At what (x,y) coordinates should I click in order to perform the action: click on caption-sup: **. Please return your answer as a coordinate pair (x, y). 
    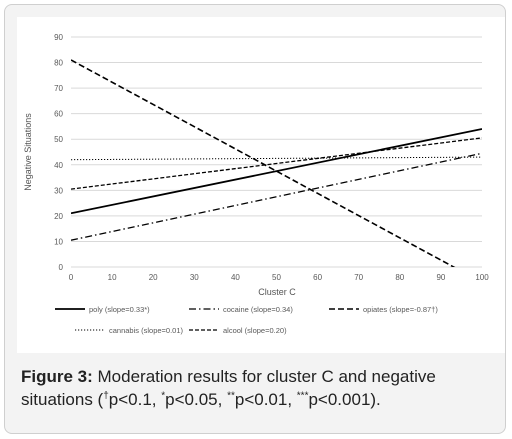
    Looking at the image, I should click on (231, 396).